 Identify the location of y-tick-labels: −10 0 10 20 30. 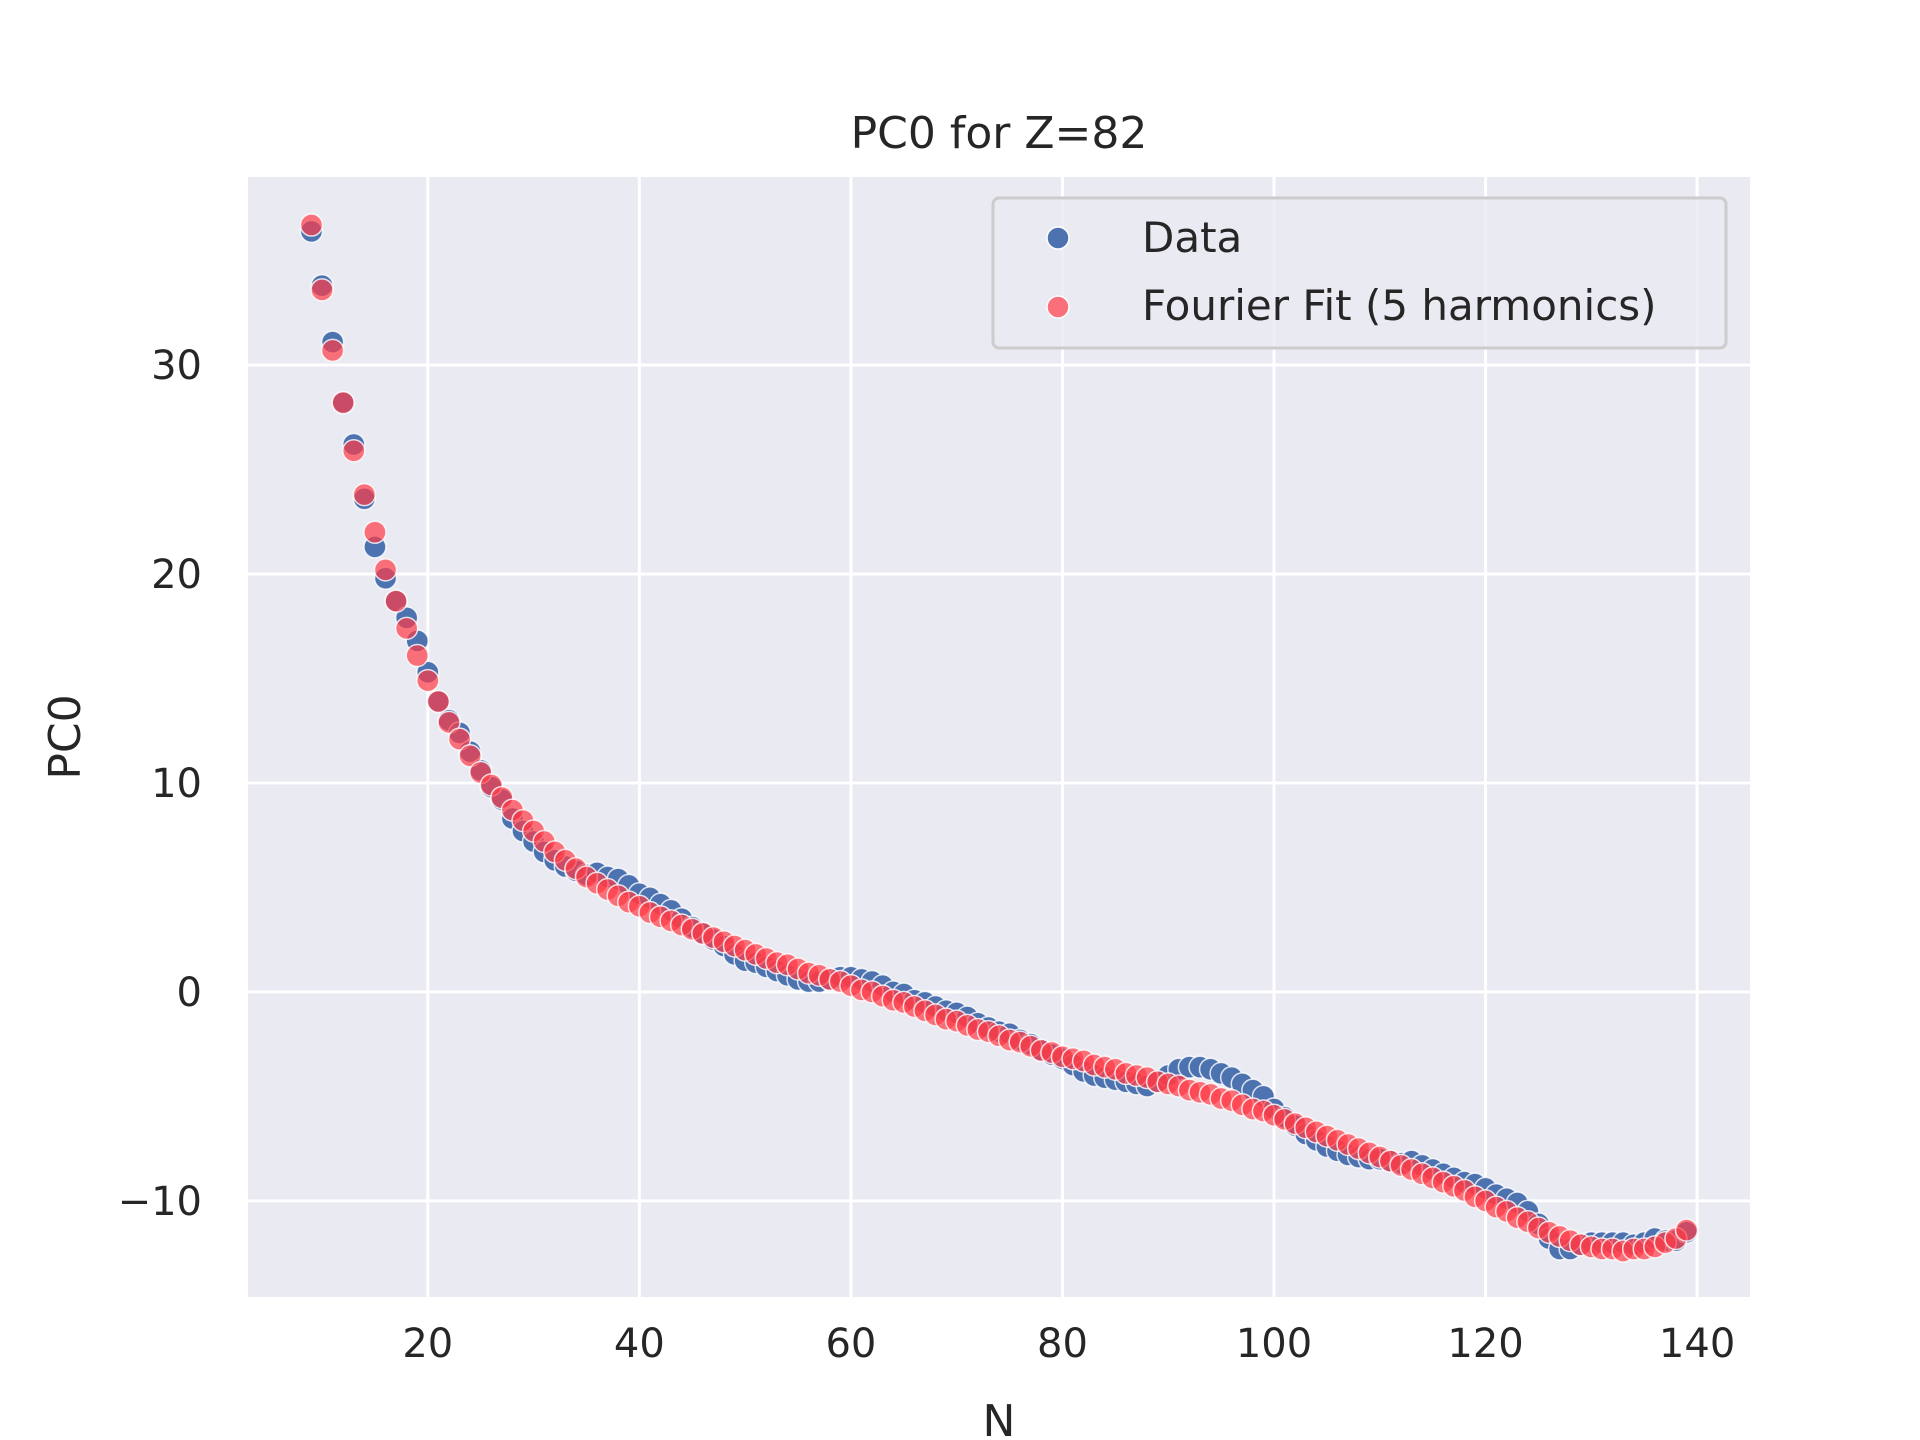
(160, 784).